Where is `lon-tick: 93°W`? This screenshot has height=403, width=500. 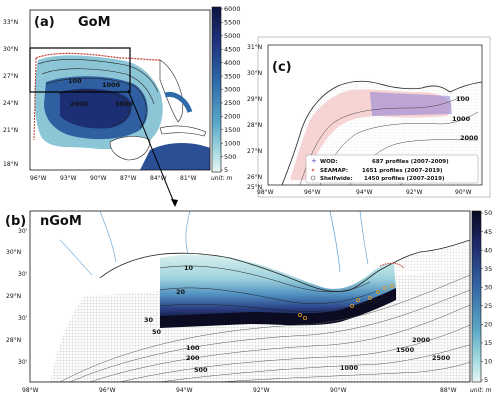
lon-tick: 93°W is located at coordinates (68, 178).